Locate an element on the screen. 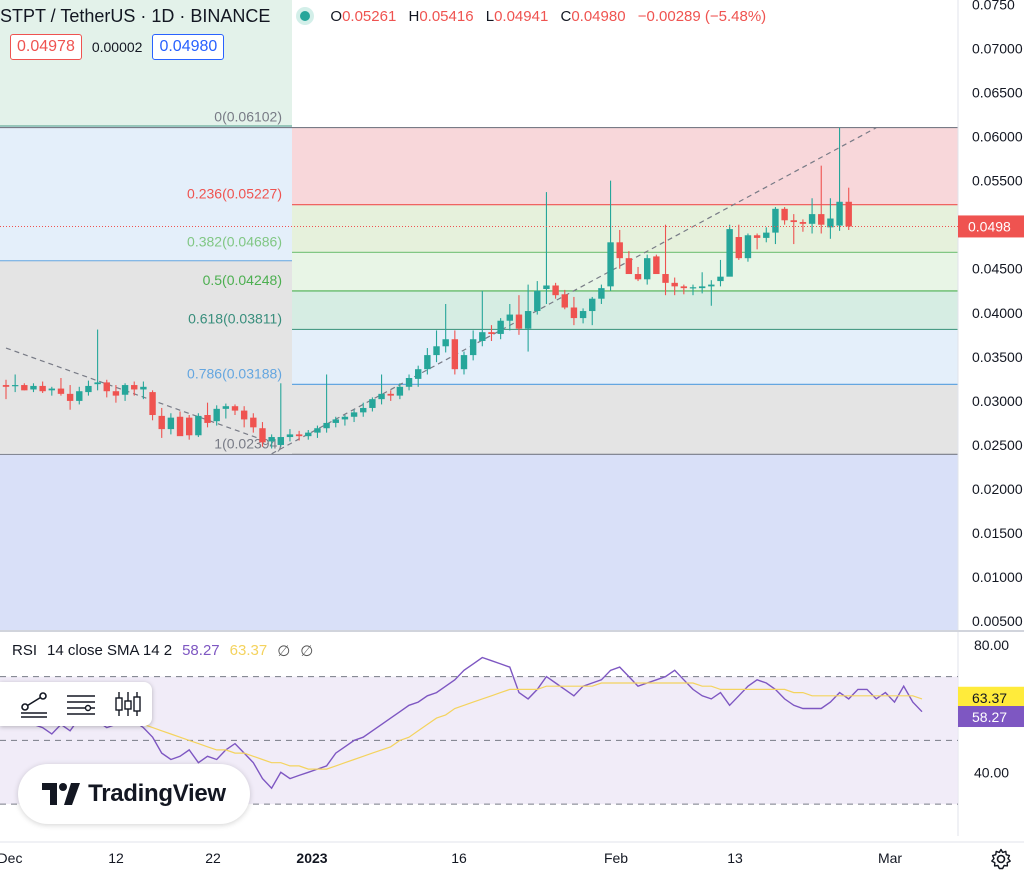  symbol-title: STPT / TetherUS · 1D · BINANCE is located at coordinates (135, 15).